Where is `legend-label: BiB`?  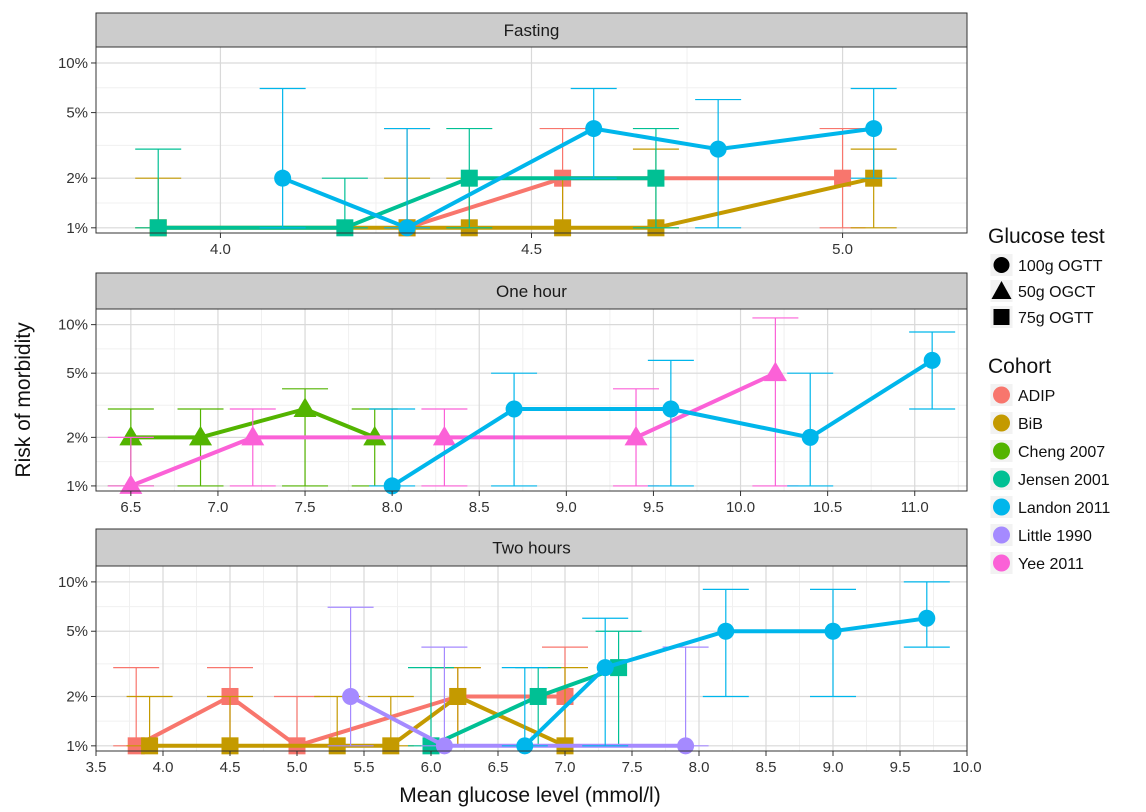
legend-label: BiB is located at coordinates (1030, 424).